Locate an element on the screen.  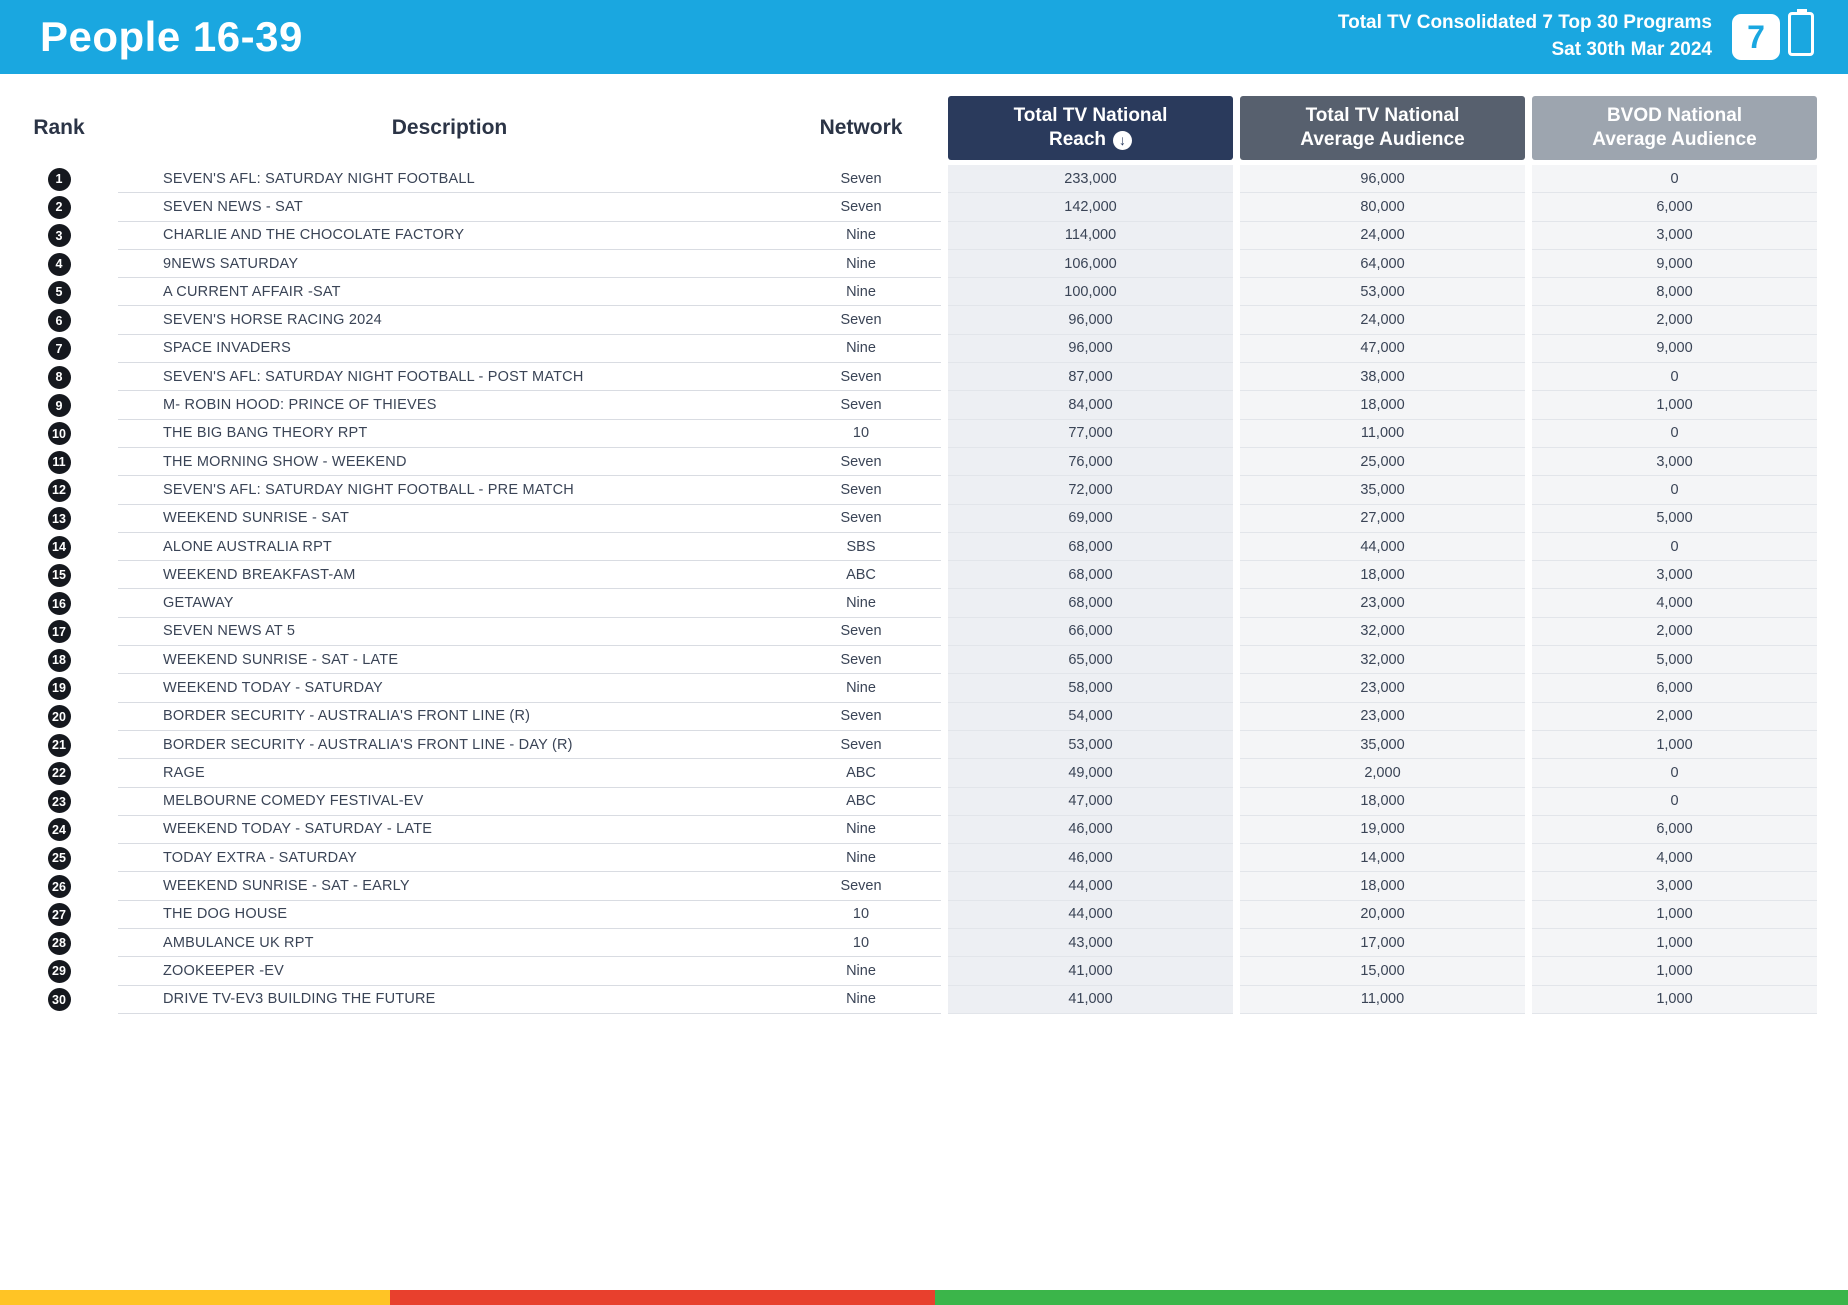
rank-cell: 29 is located at coordinates (59, 971).